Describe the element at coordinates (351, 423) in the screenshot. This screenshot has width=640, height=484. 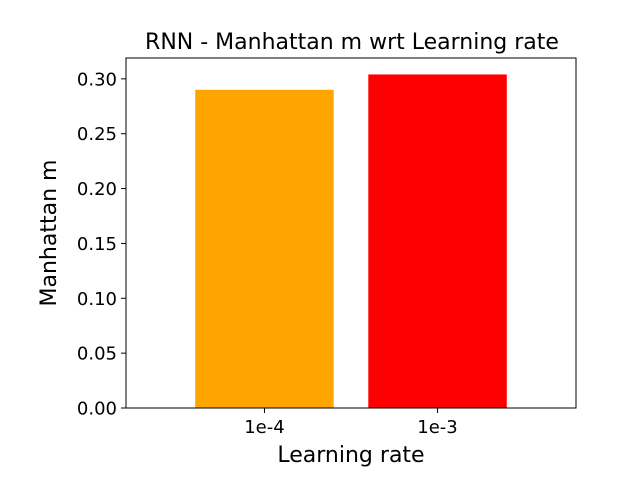
I see `x-axis: 1e-4 1e-3` at that location.